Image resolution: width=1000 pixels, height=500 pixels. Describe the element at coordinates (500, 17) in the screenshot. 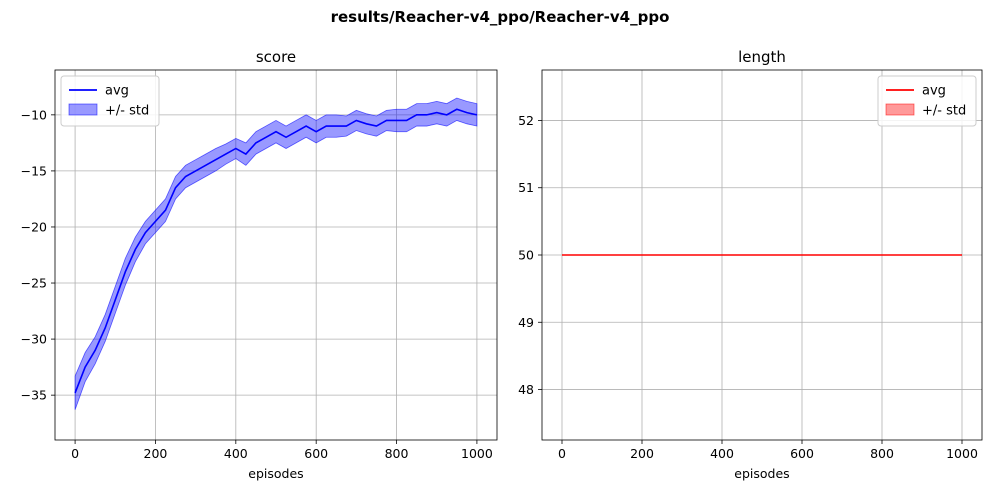

I see `figure-suptitle: results/Reacher-v4_ppo/Reacher-v4_ppo` at that location.